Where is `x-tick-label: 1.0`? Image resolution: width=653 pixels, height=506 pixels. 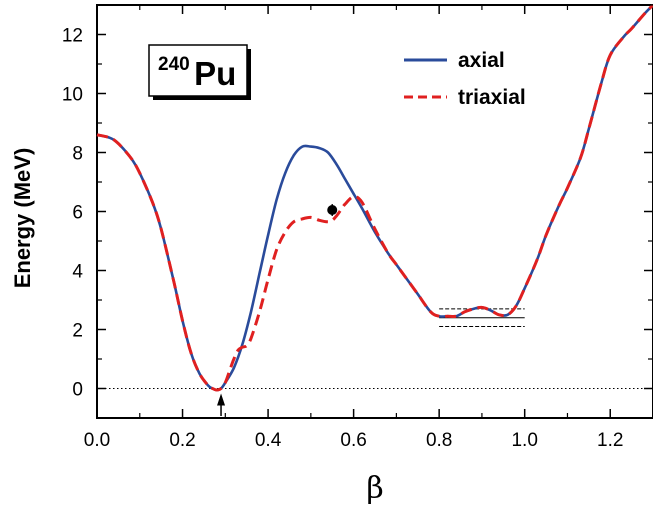 x-tick-label: 1.0 is located at coordinates (524, 440).